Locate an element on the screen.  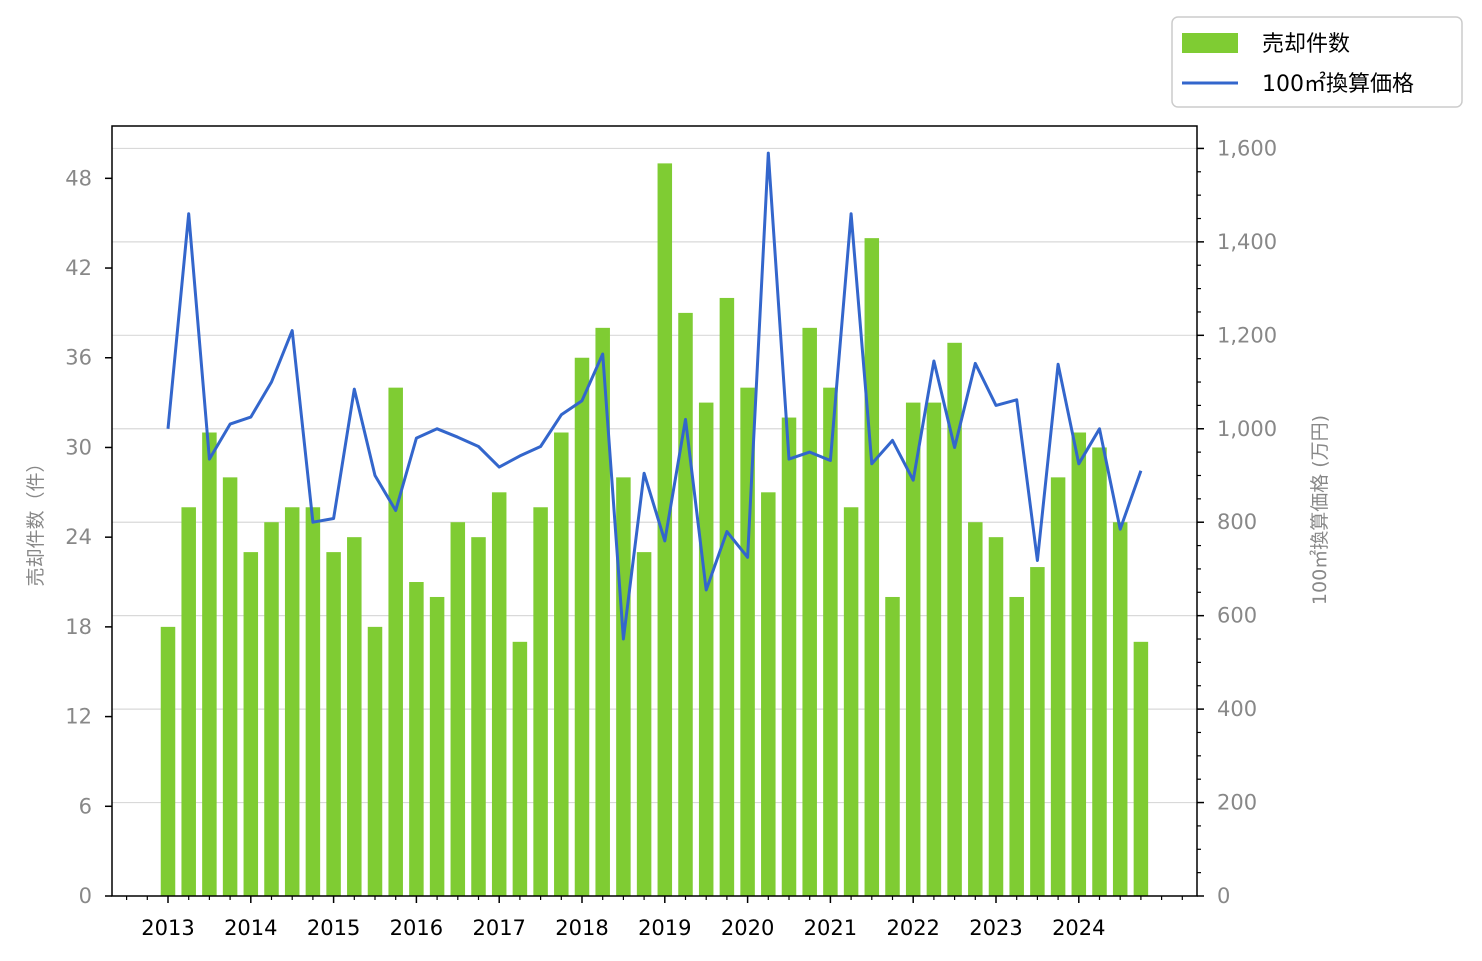
legend: 売却件数 100㎡換算価格 is located at coordinates (1317, 62).